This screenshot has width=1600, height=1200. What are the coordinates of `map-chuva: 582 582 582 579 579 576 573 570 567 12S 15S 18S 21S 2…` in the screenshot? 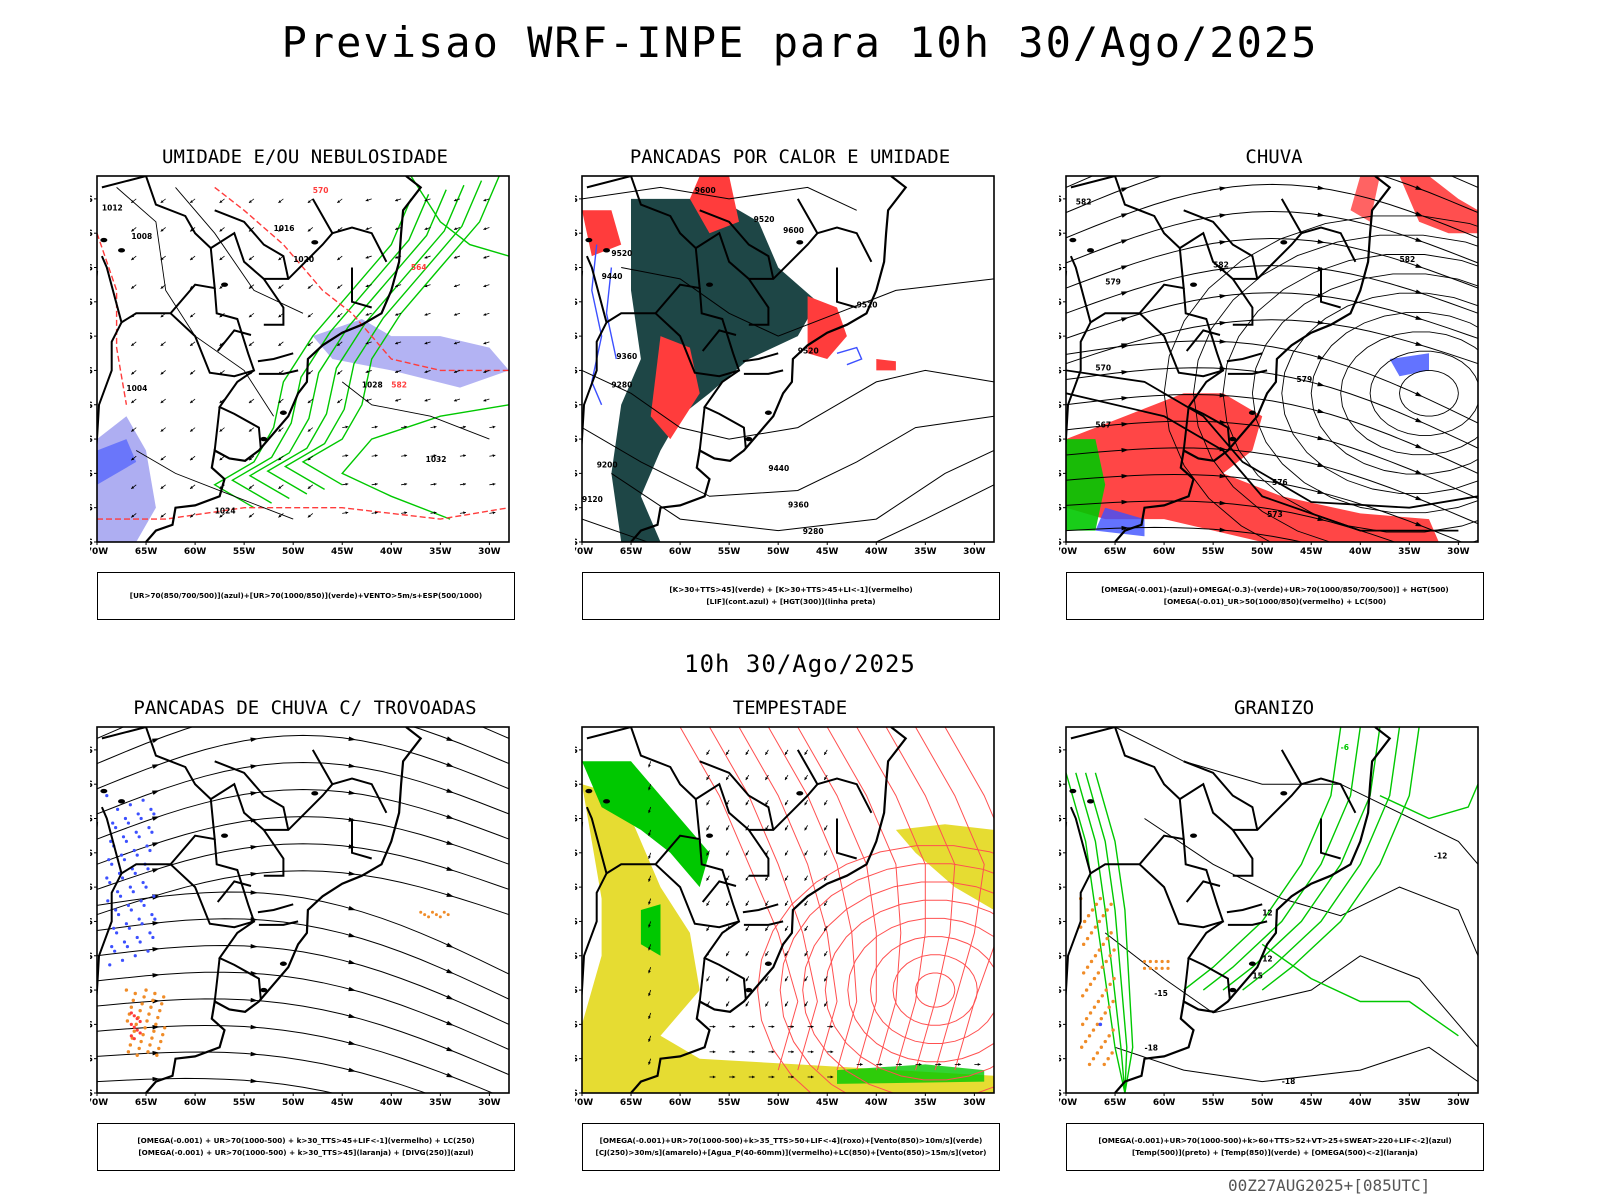 It's located at (1269, 366).